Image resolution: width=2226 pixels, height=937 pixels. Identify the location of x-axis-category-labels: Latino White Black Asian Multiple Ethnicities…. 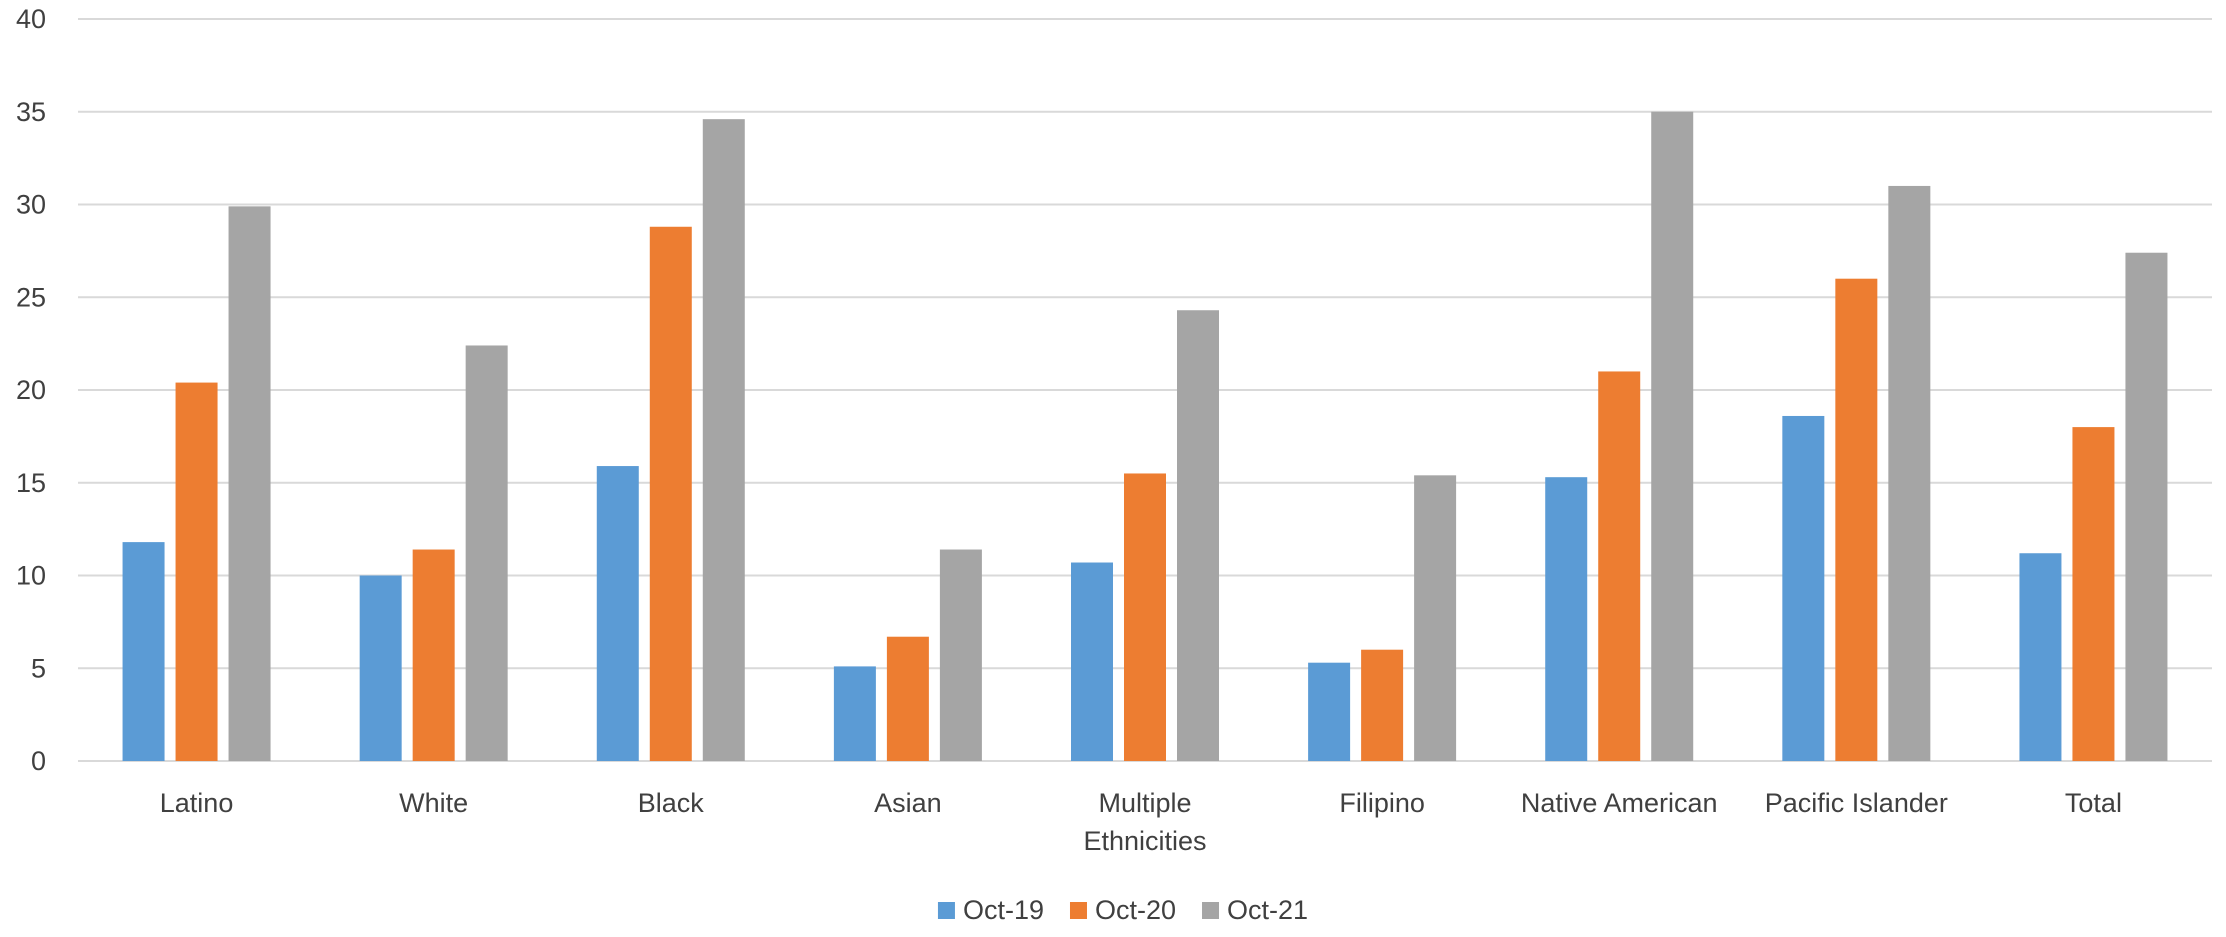
(1141, 822).